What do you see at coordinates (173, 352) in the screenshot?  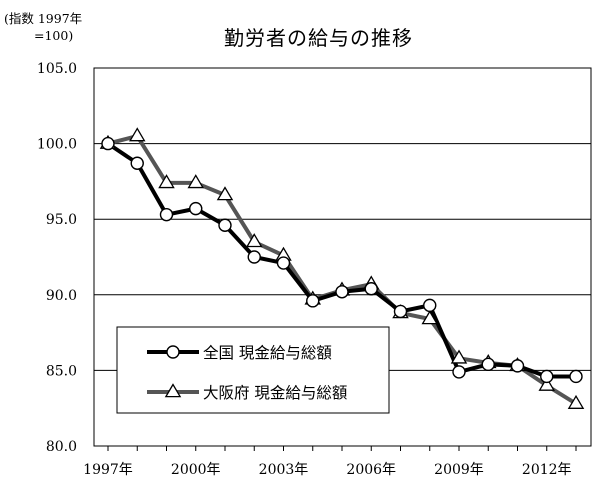 I see `legend-marker-circle` at bounding box center [173, 352].